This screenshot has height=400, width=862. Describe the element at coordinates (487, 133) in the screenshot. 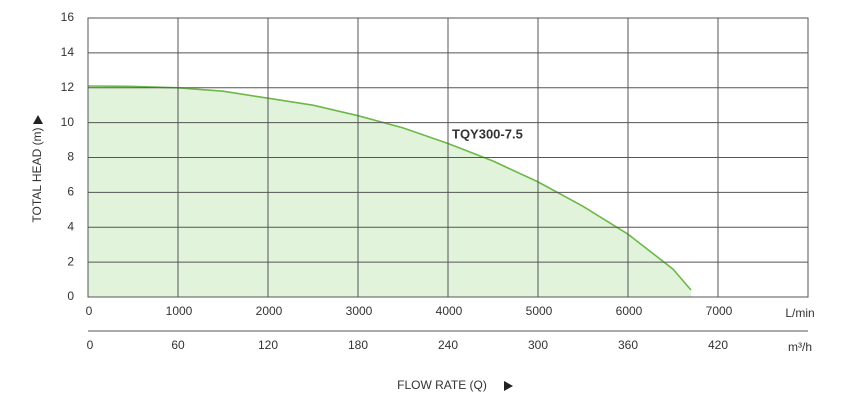

I see `series-label: TQY300-7.5` at that location.